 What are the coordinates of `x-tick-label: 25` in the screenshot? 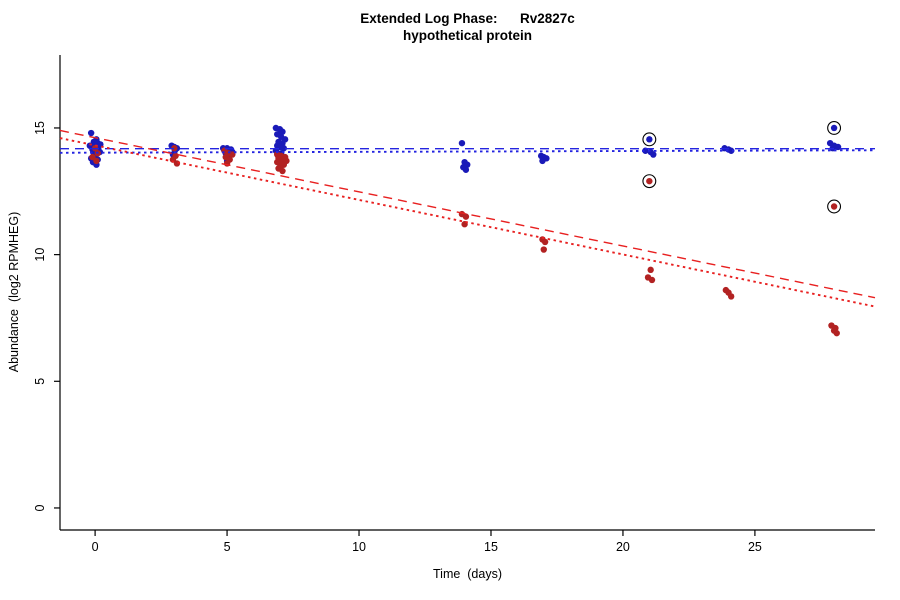 It's located at (755, 547).